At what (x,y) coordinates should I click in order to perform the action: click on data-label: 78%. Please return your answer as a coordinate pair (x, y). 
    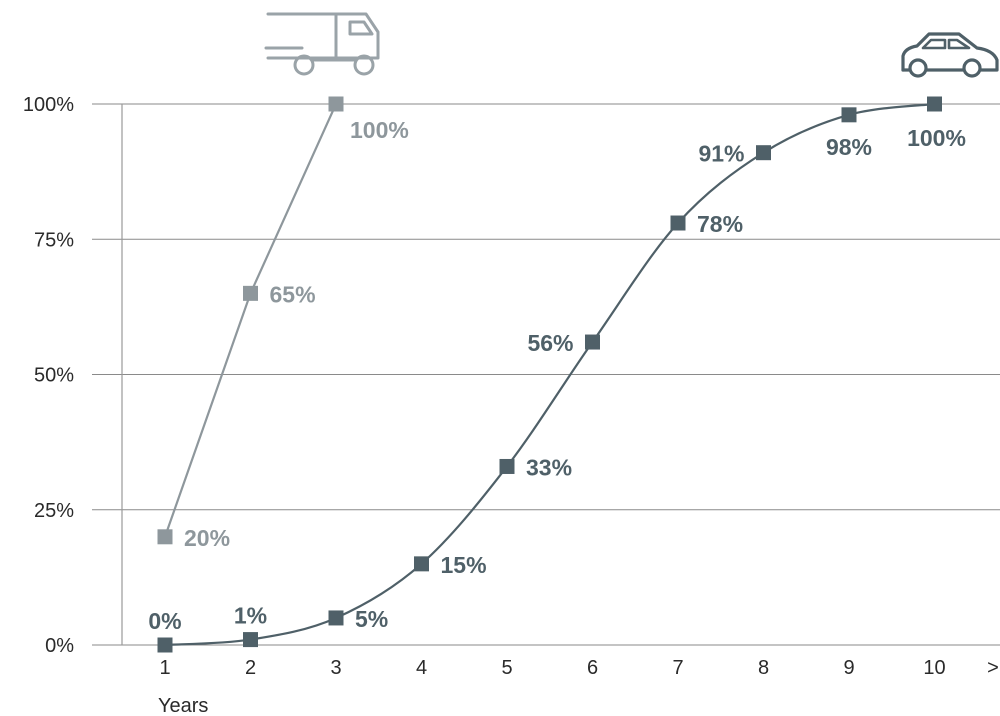
    Looking at the image, I should click on (720, 224).